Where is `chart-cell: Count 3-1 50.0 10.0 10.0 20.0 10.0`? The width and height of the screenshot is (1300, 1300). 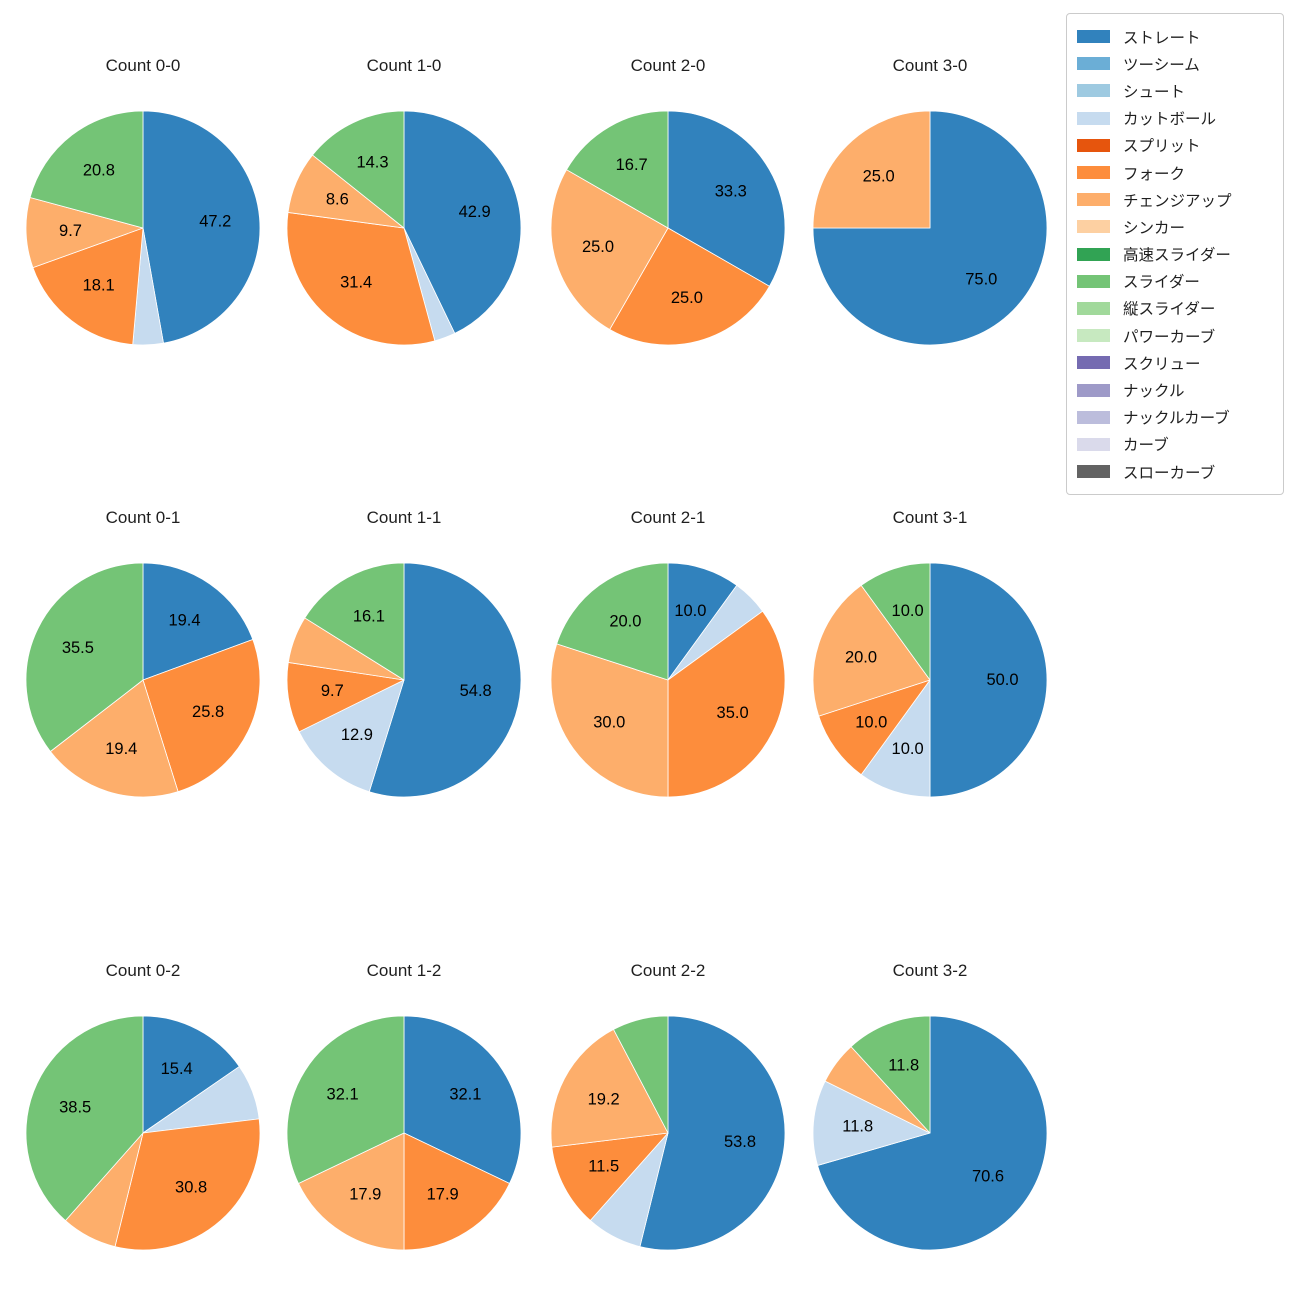
chart-cell: Count 3-1 50.0 10.0 10.0 20.0 10.0 is located at coordinates (930, 658).